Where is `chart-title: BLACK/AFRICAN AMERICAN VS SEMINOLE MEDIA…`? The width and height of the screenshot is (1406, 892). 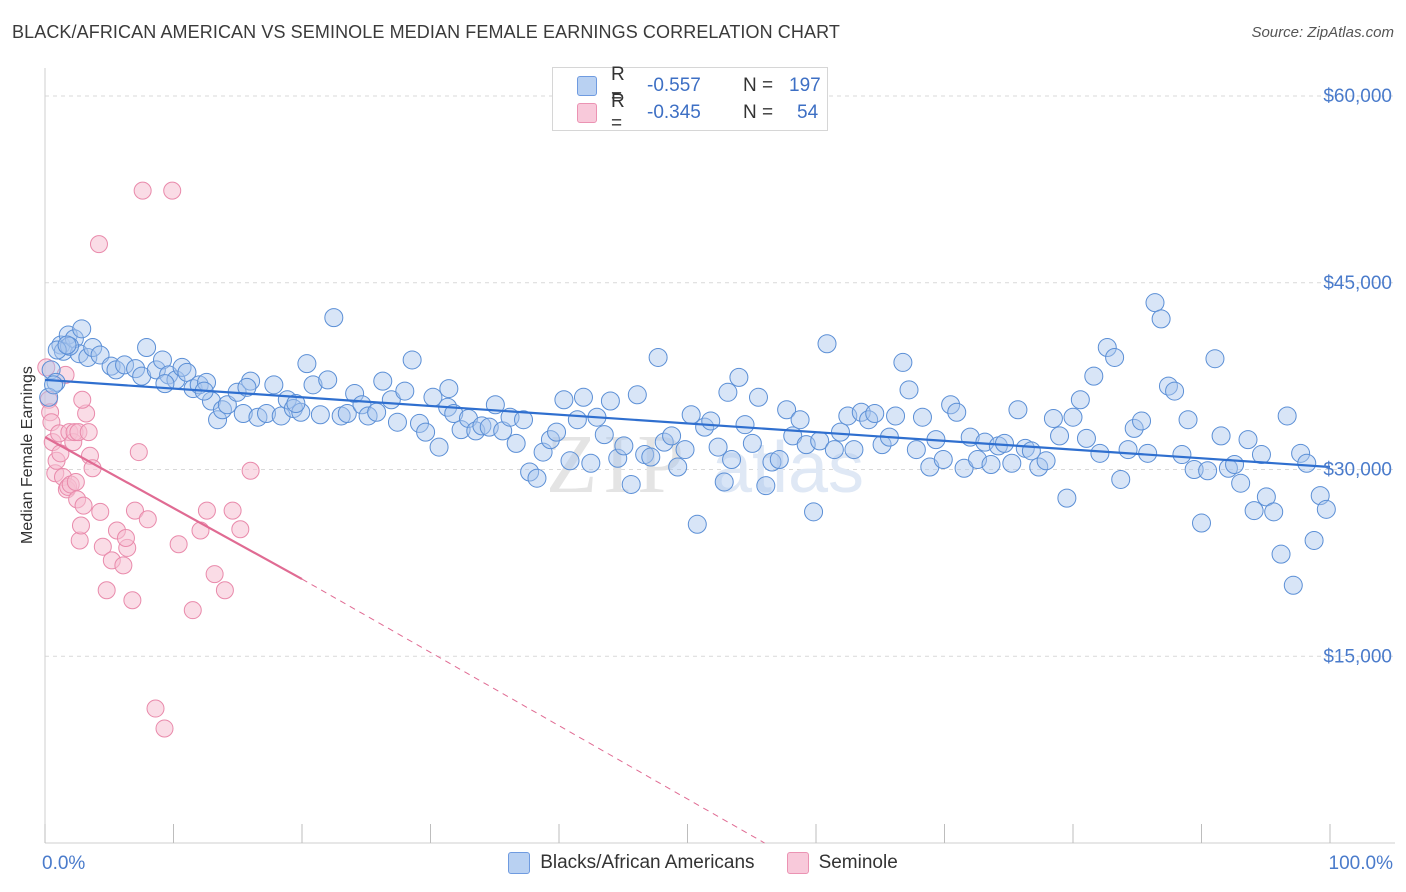 chart-title: BLACK/AFRICAN AMERICAN VS SEMINOLE MEDIA… is located at coordinates (426, 32).